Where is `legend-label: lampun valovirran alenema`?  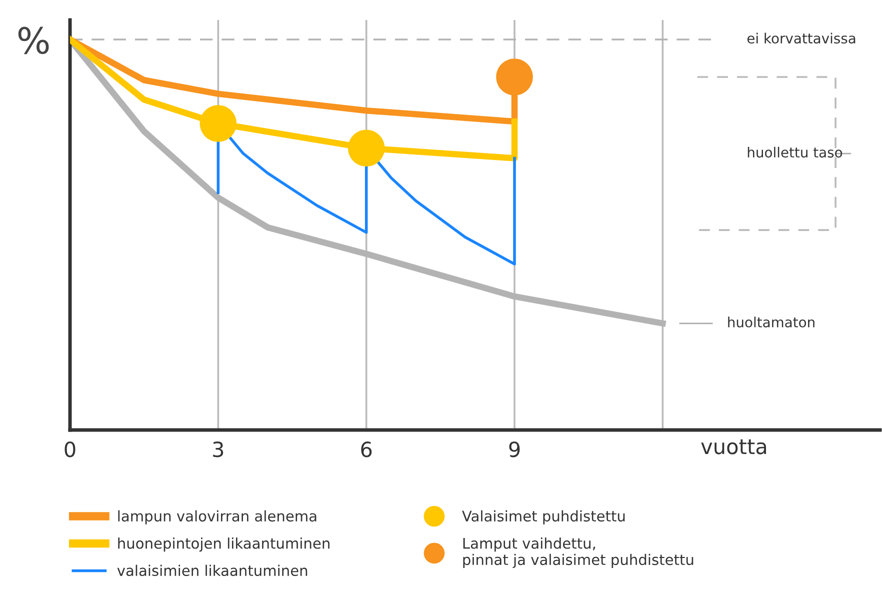 legend-label: lampun valovirran alenema is located at coordinates (217, 517).